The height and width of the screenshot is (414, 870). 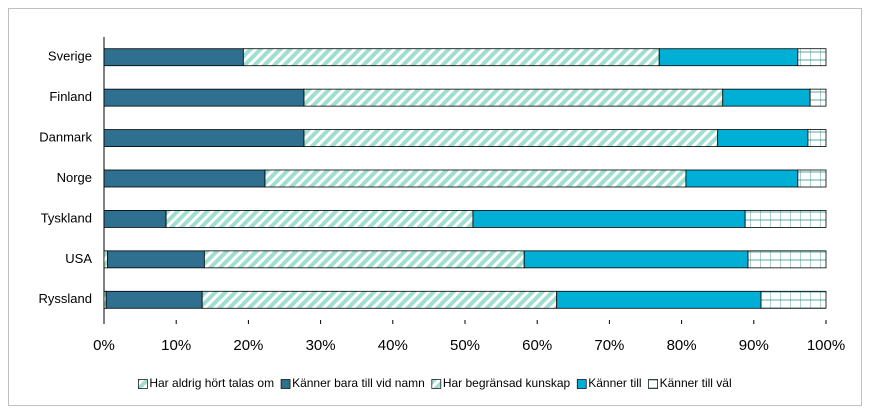 I want to click on category-label: Finland, so click(x=70, y=96).